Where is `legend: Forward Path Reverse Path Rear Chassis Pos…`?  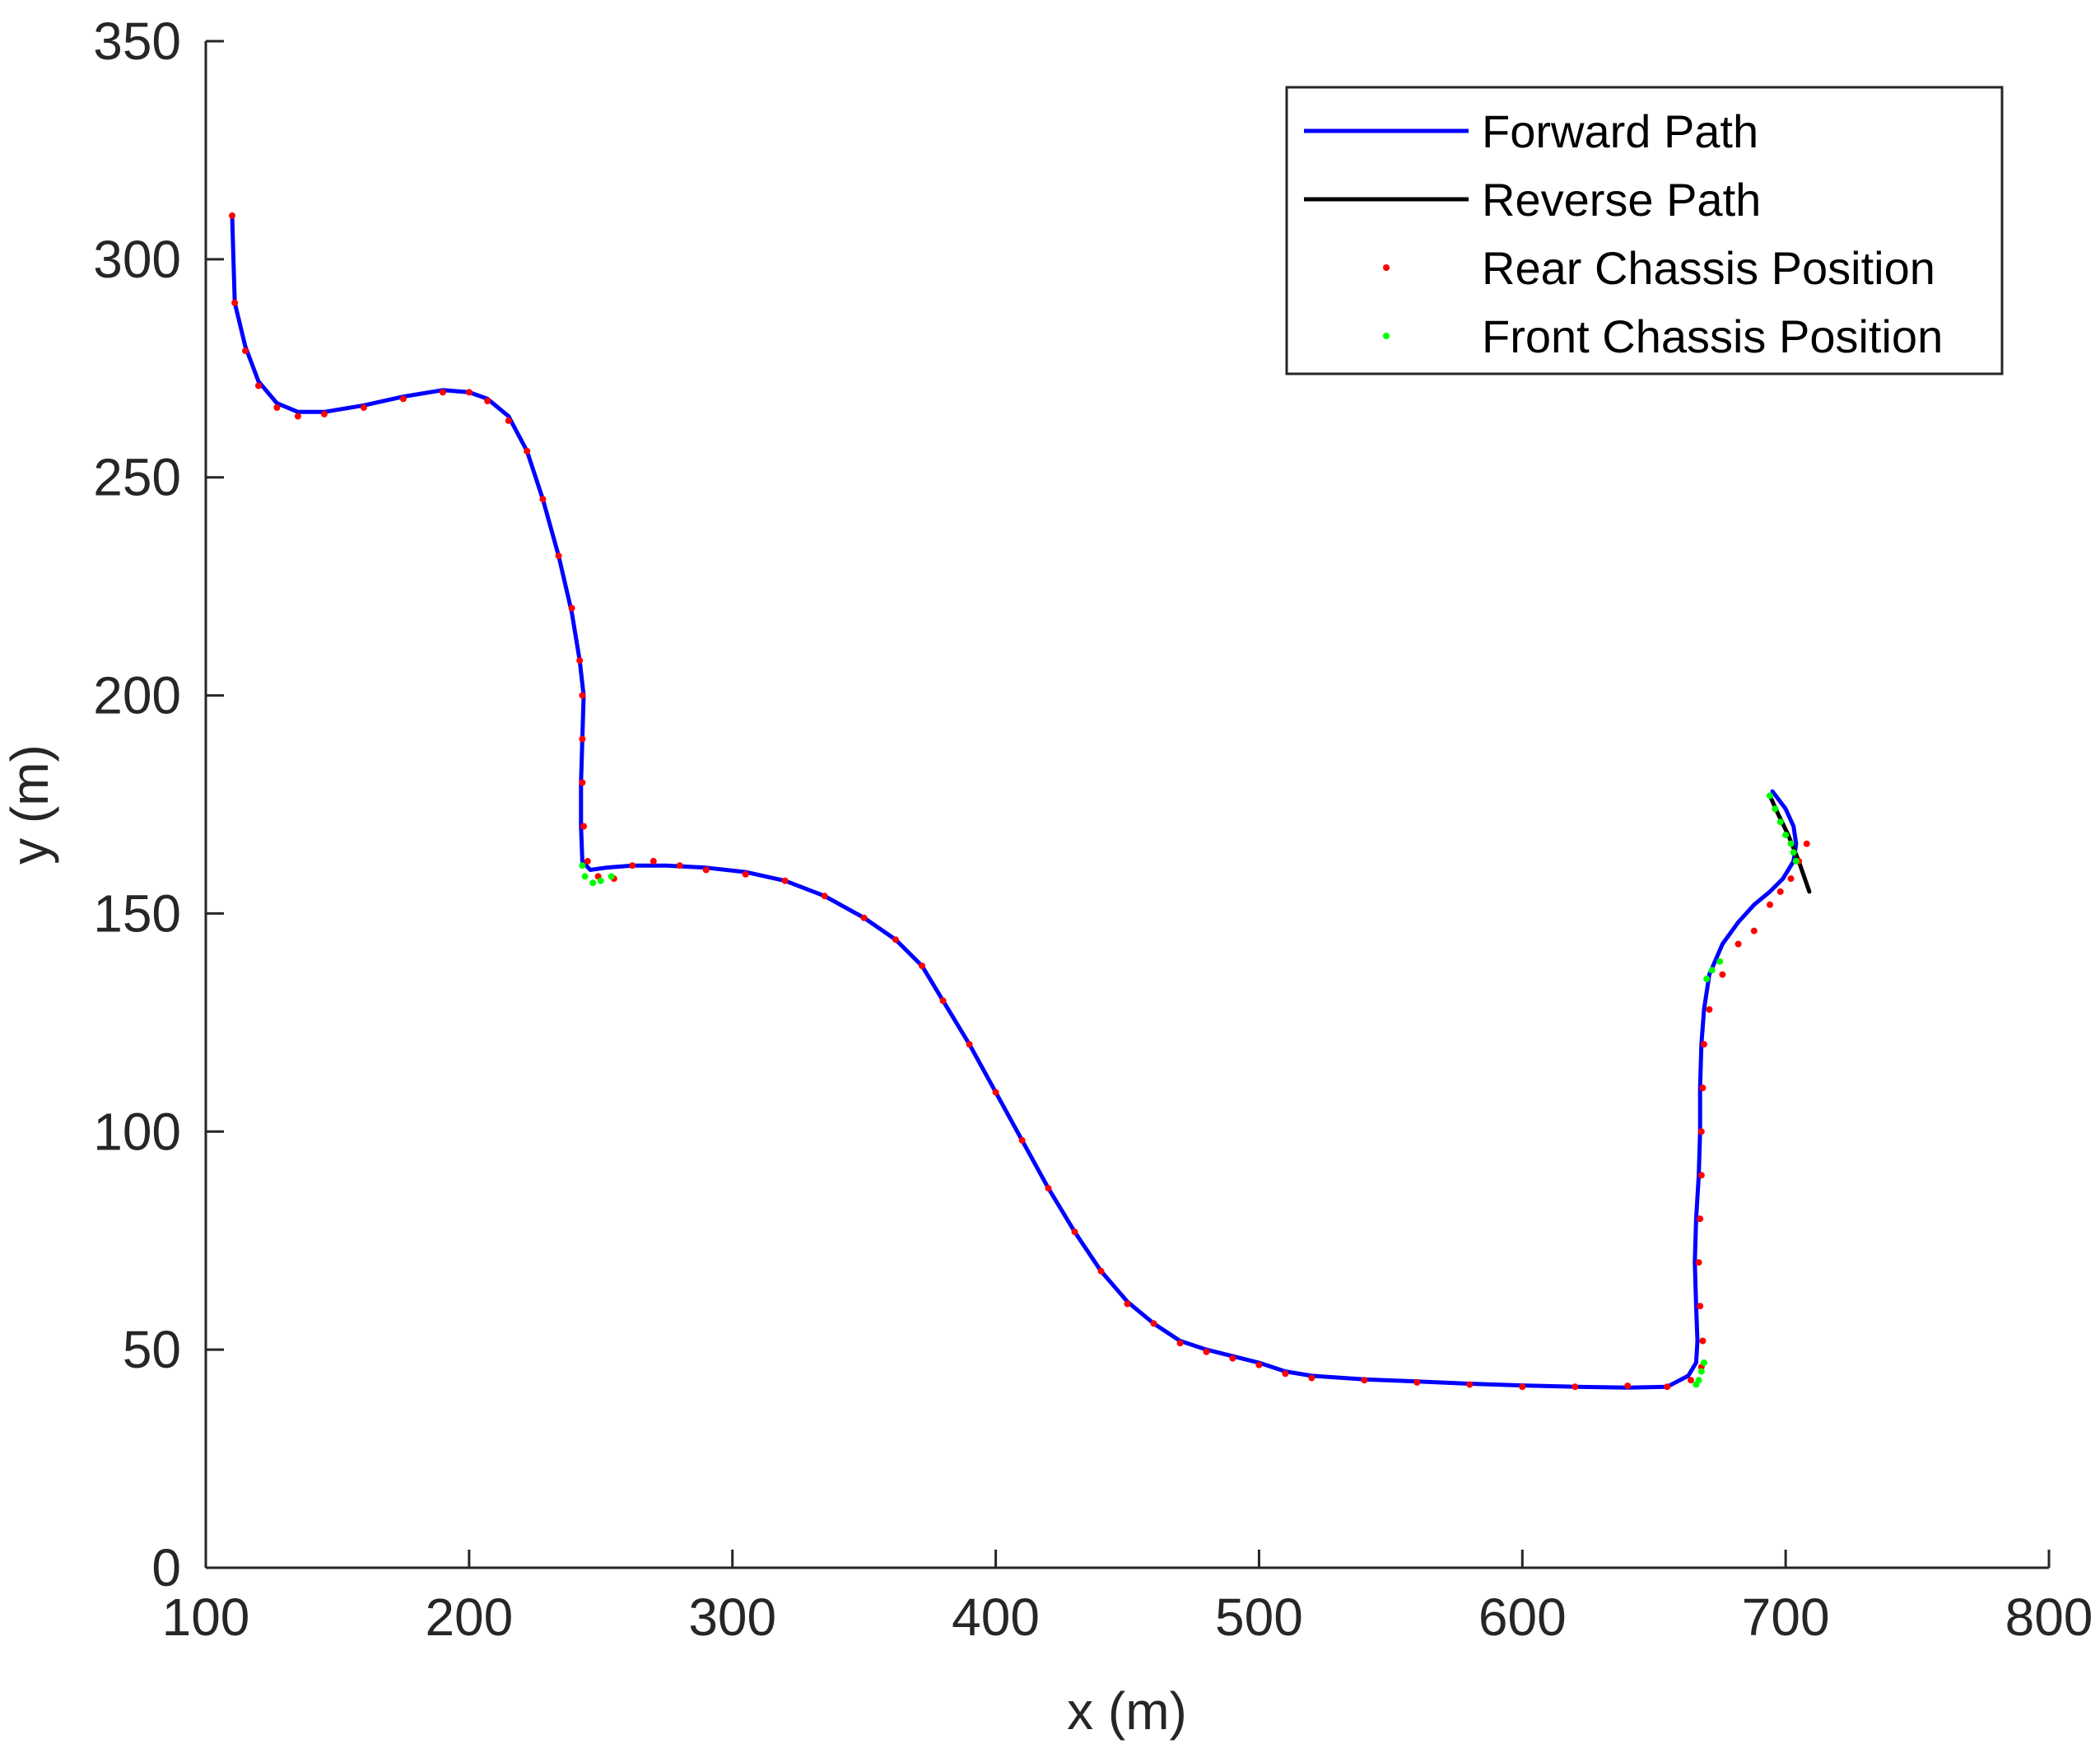 legend: Forward Path Reverse Path Rear Chassis Pos… is located at coordinates (1644, 231).